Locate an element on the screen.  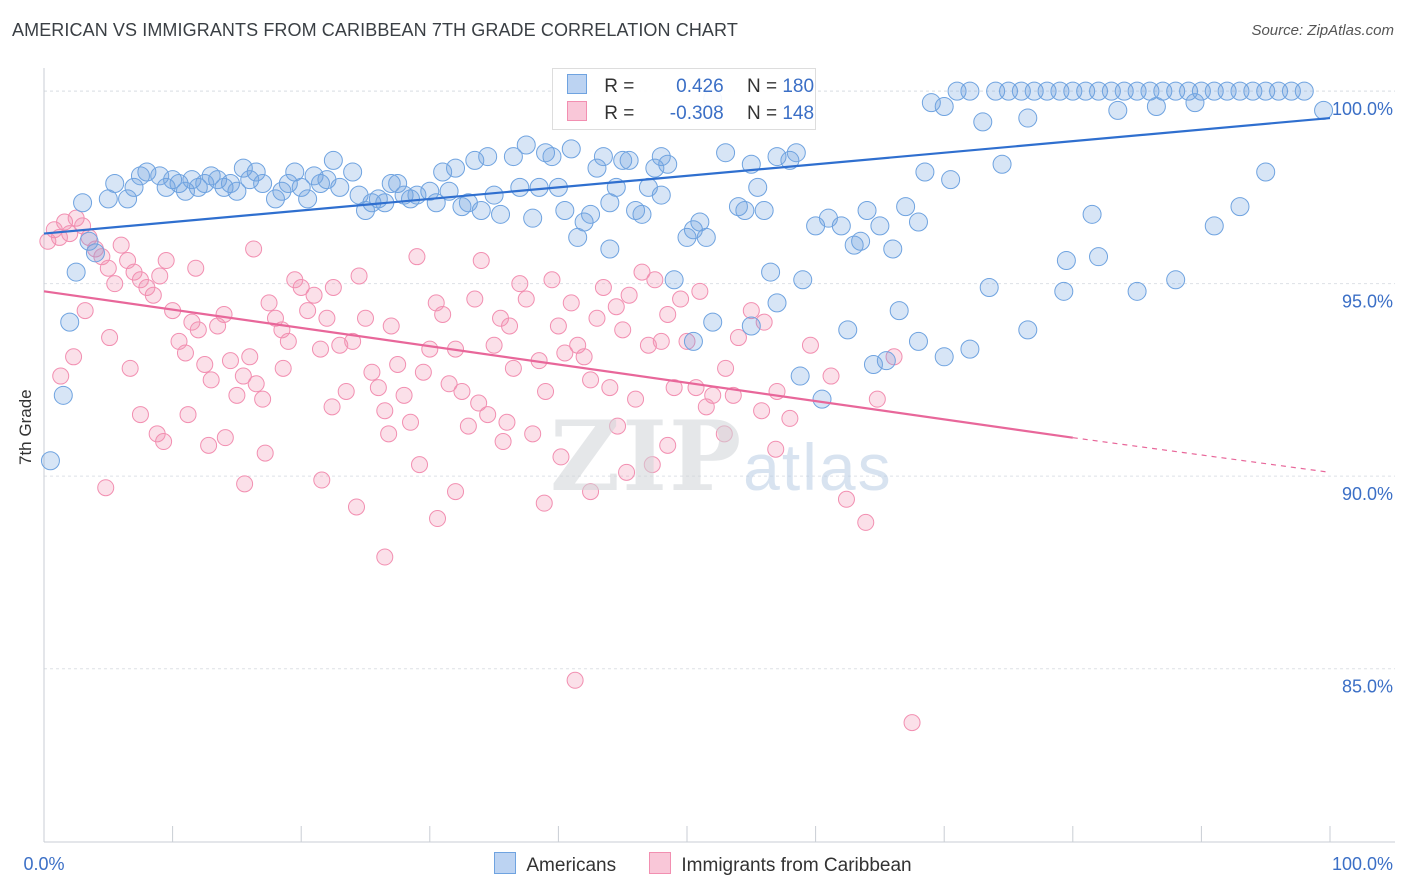
legend-caribbean: Immigrants from Caribbean is located at coordinates (780, 864).